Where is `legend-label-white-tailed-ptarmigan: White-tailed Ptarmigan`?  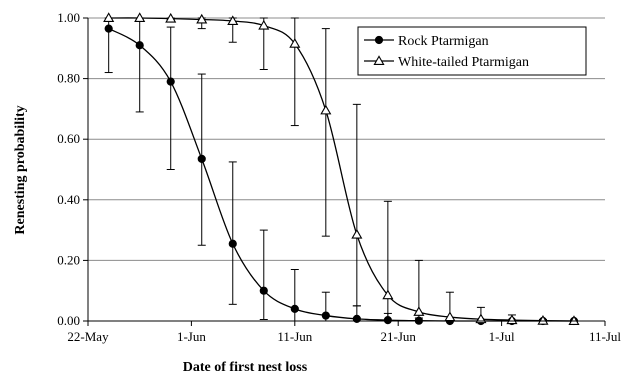 legend-label-white-tailed-ptarmigan: White-tailed Ptarmigan is located at coordinates (463, 62).